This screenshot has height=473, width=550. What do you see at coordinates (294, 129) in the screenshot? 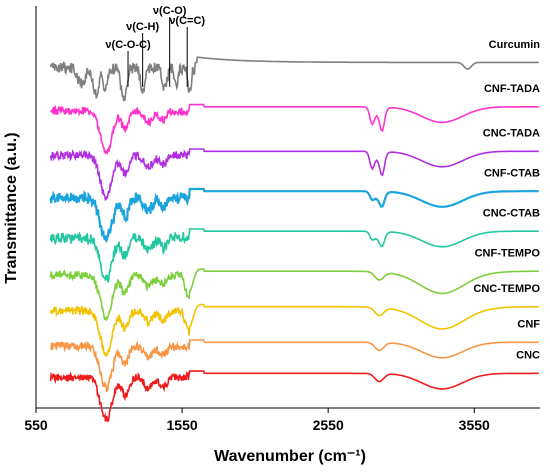
I see `series-line-cnf-tada` at bounding box center [294, 129].